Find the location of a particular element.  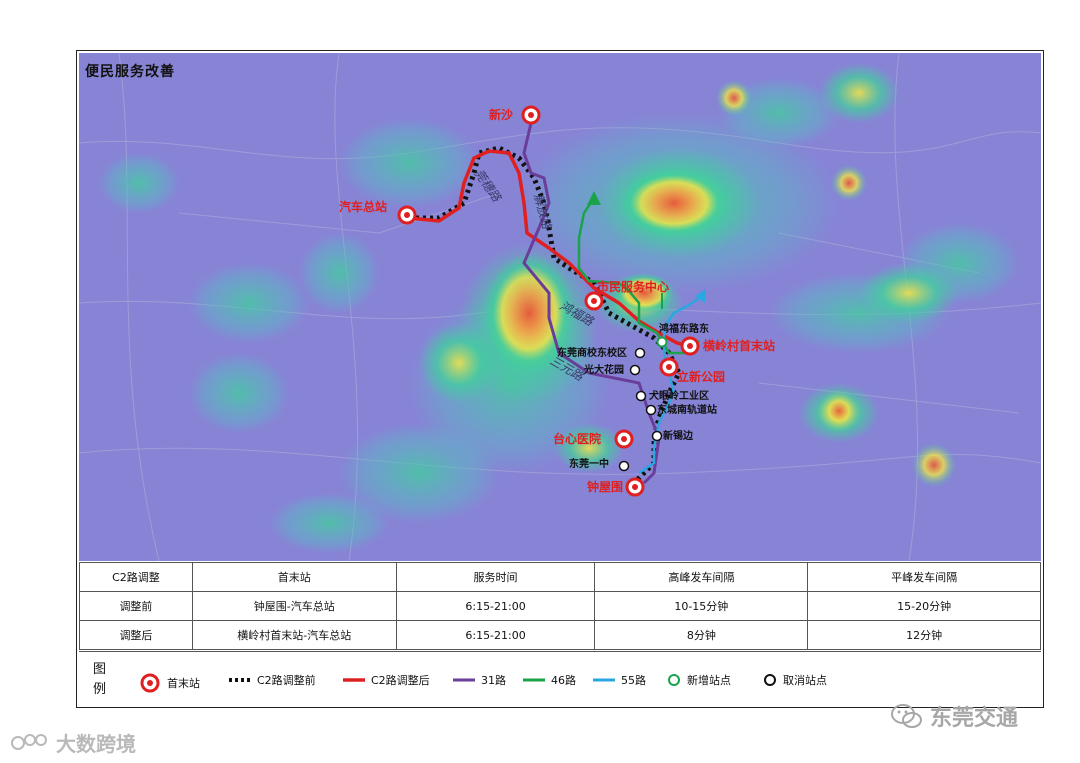

label-zhongwu: 钟屋围 is located at coordinates (605, 486).